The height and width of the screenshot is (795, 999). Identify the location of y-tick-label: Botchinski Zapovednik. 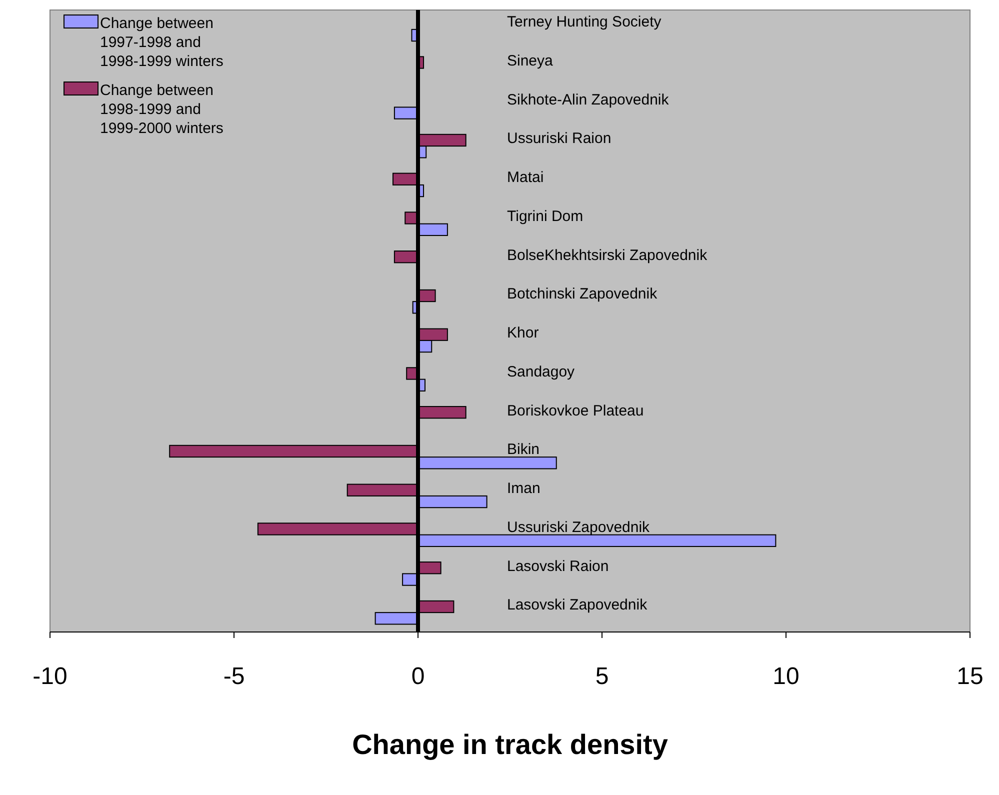
(582, 294).